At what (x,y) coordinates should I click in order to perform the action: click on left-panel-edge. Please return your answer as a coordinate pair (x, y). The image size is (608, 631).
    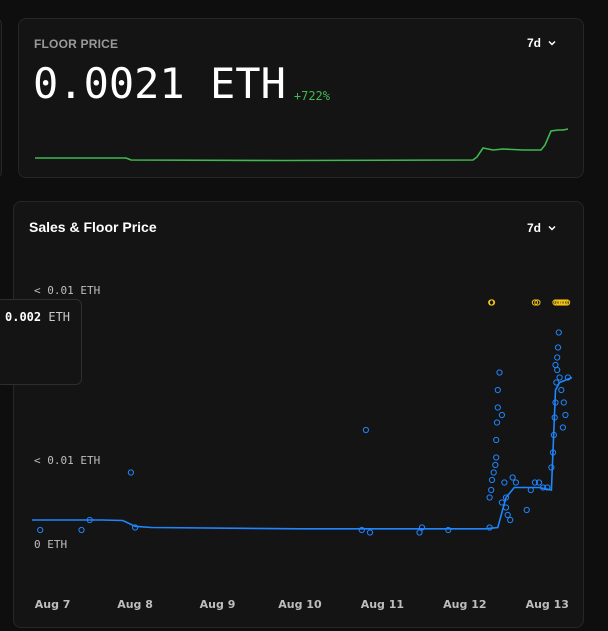
    Looking at the image, I should click on (1, 98).